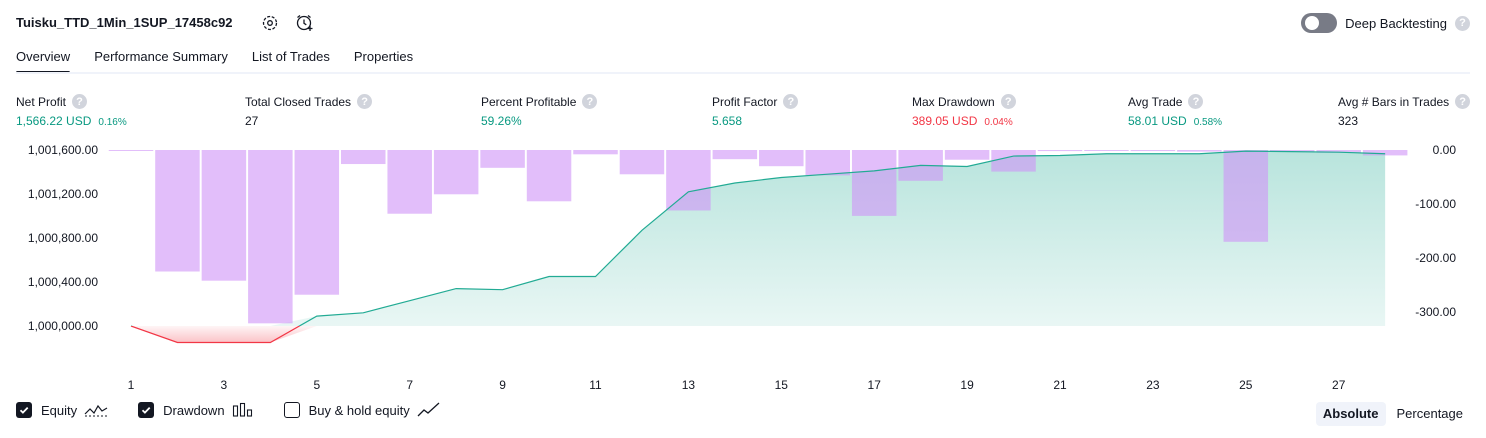 The height and width of the screenshot is (438, 1486). I want to click on legend-equity: Equity, so click(62, 410).